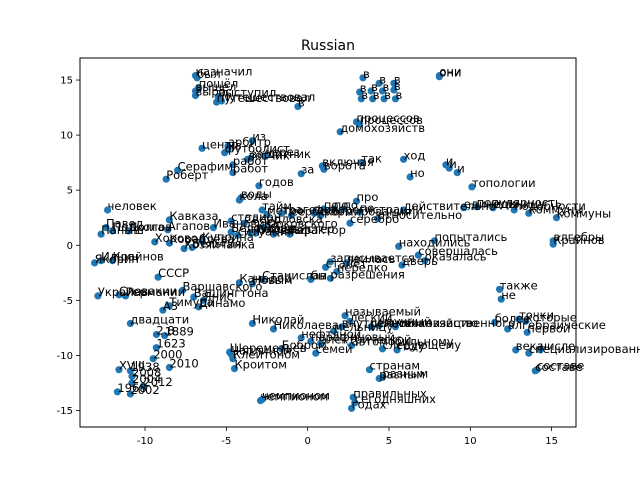 Image resolution: width=640 pixels, height=484 pixels. Describe the element at coordinates (388, 118) in the screenshot. I see `point-label: процессов` at that location.